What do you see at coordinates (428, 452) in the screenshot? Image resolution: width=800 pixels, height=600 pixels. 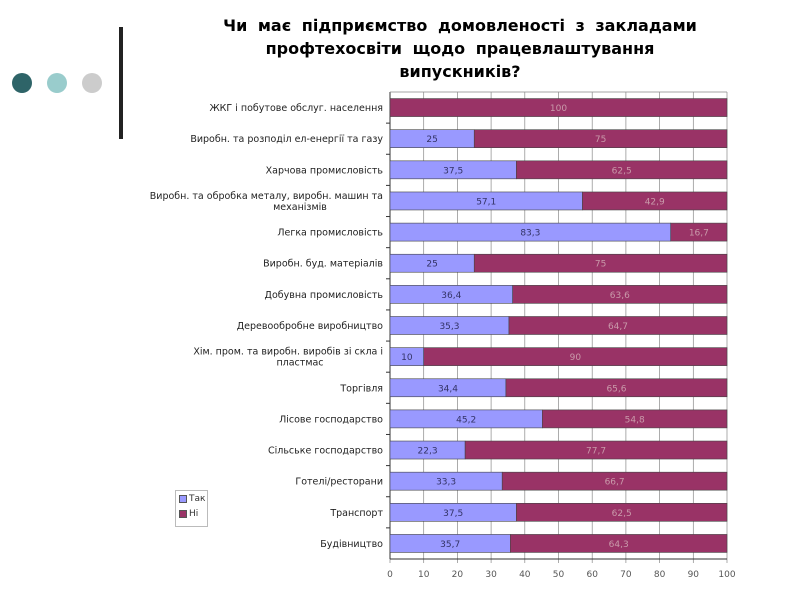 I see `data-label: 22,3` at bounding box center [428, 452].